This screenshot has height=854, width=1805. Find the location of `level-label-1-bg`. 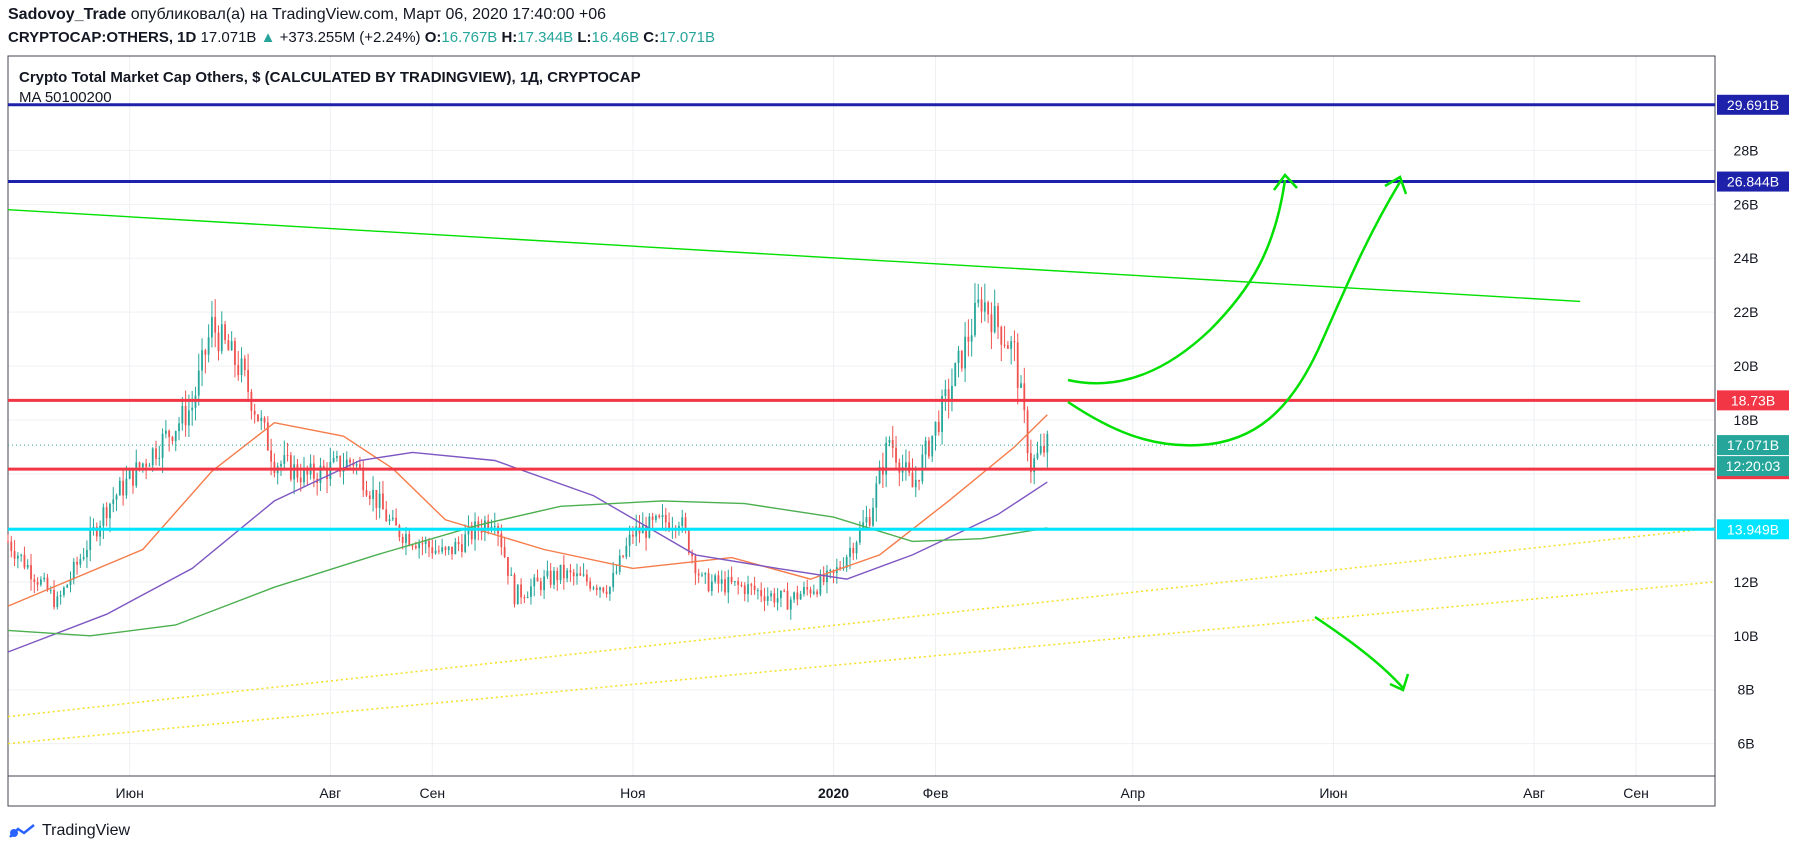

level-label-1-bg is located at coordinates (1753, 104).